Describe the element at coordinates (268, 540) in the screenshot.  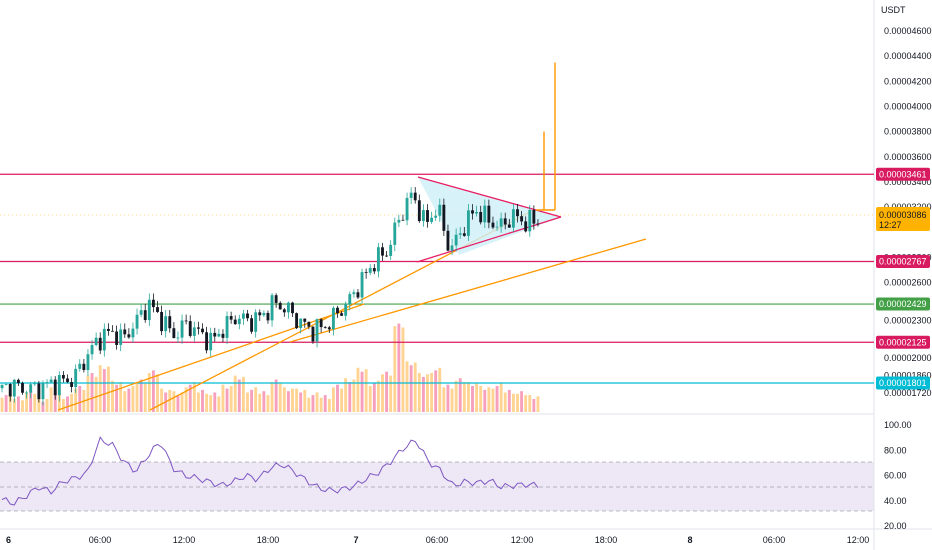
I see `time-tick: 18:00` at that location.